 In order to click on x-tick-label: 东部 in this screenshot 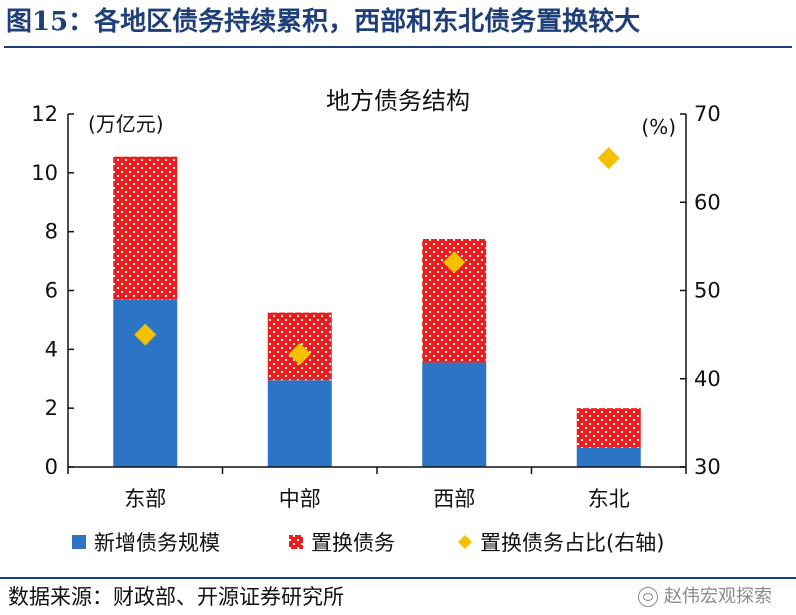, I will do `click(145, 499)`.